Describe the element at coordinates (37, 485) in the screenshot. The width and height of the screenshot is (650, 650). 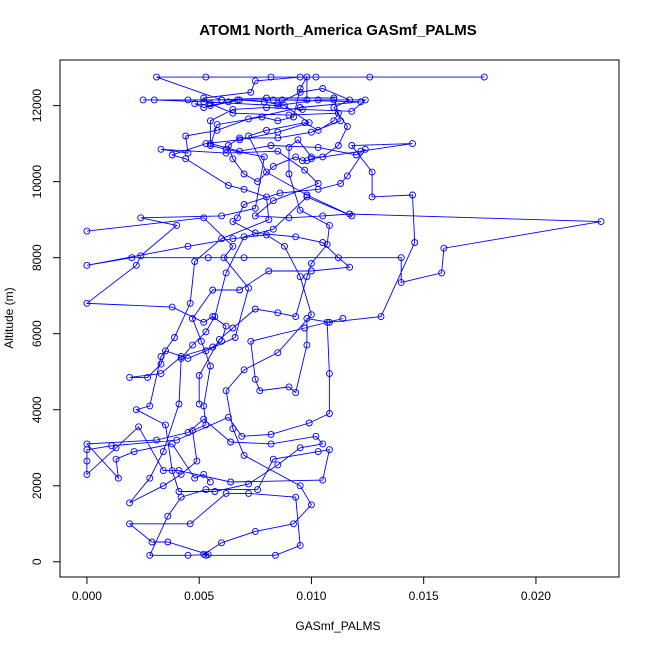
I see `y-tick-label: 2000` at that location.